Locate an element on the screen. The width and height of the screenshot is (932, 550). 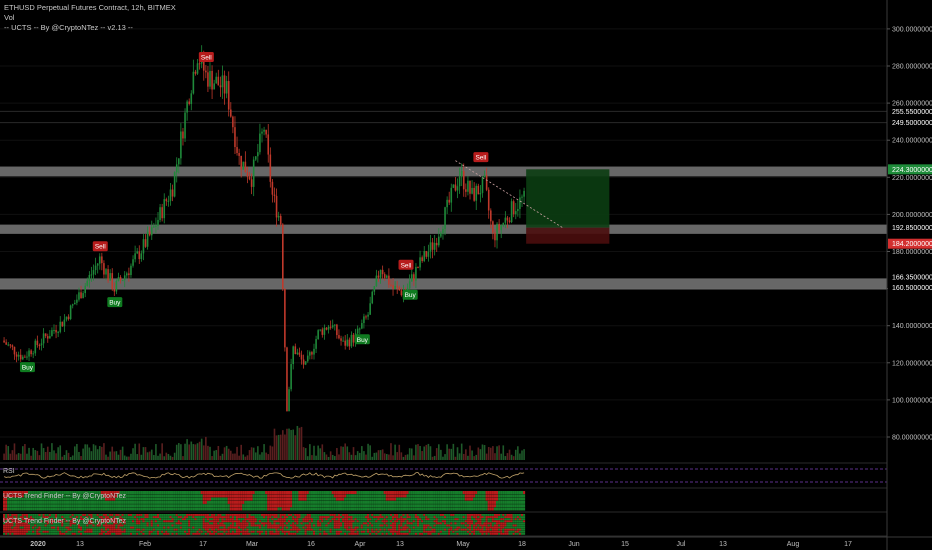
time-label: 13 is located at coordinates (400, 544).